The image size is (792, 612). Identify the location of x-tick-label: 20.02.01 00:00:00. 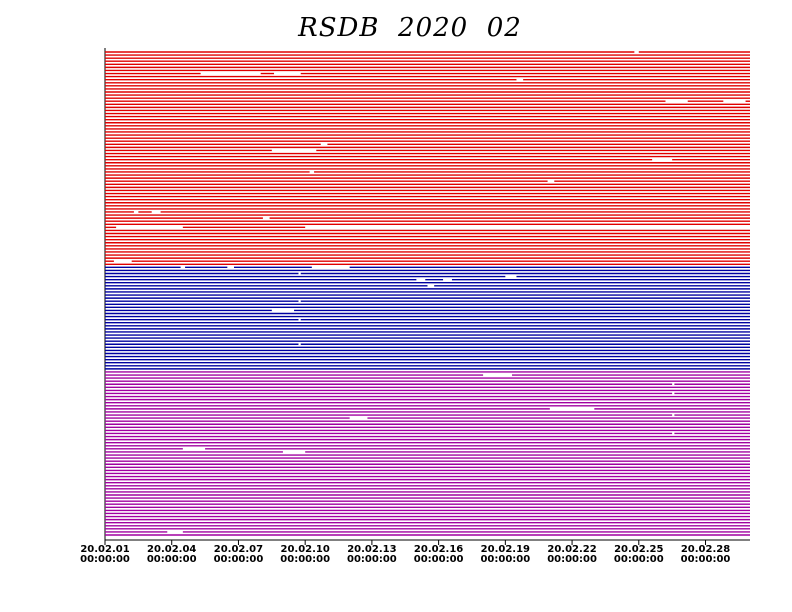
(105, 554).